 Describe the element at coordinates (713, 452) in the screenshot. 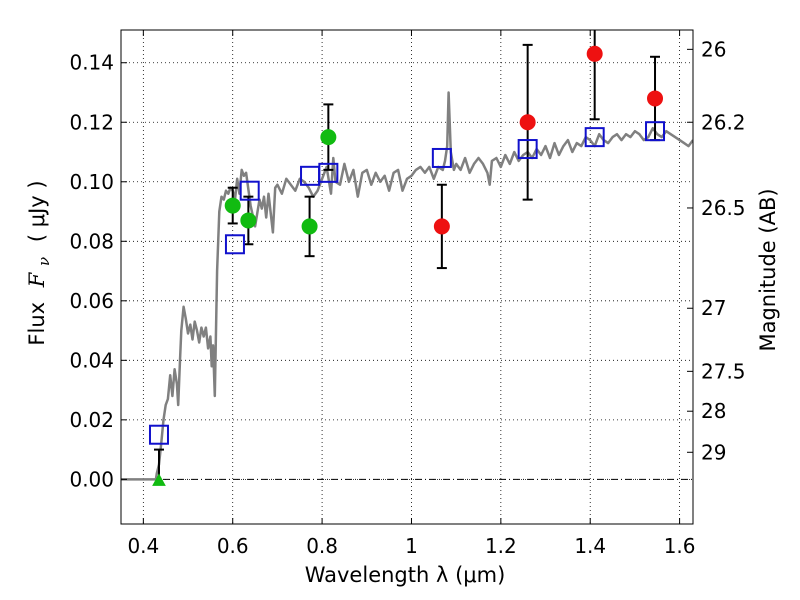

I see `y2-tick-label: 29` at that location.